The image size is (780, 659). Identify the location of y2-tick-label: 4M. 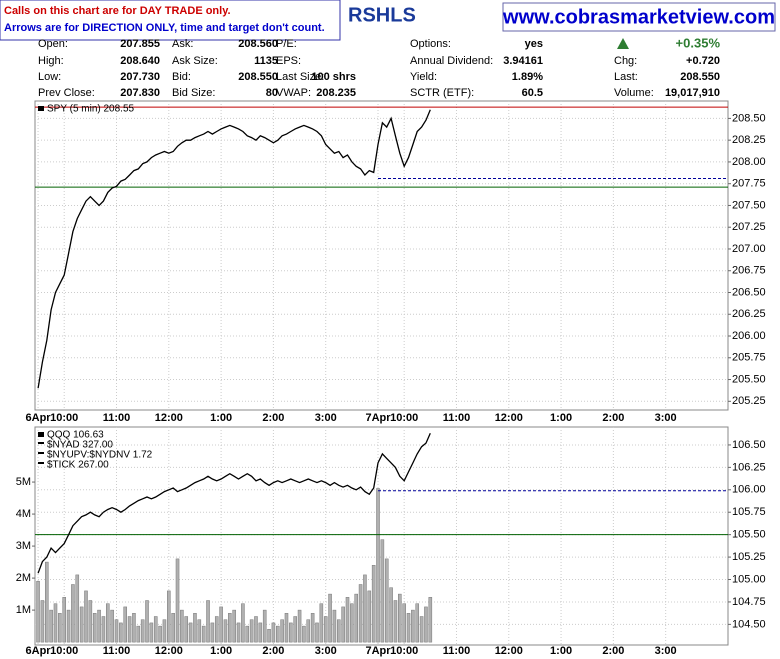
(23, 514).